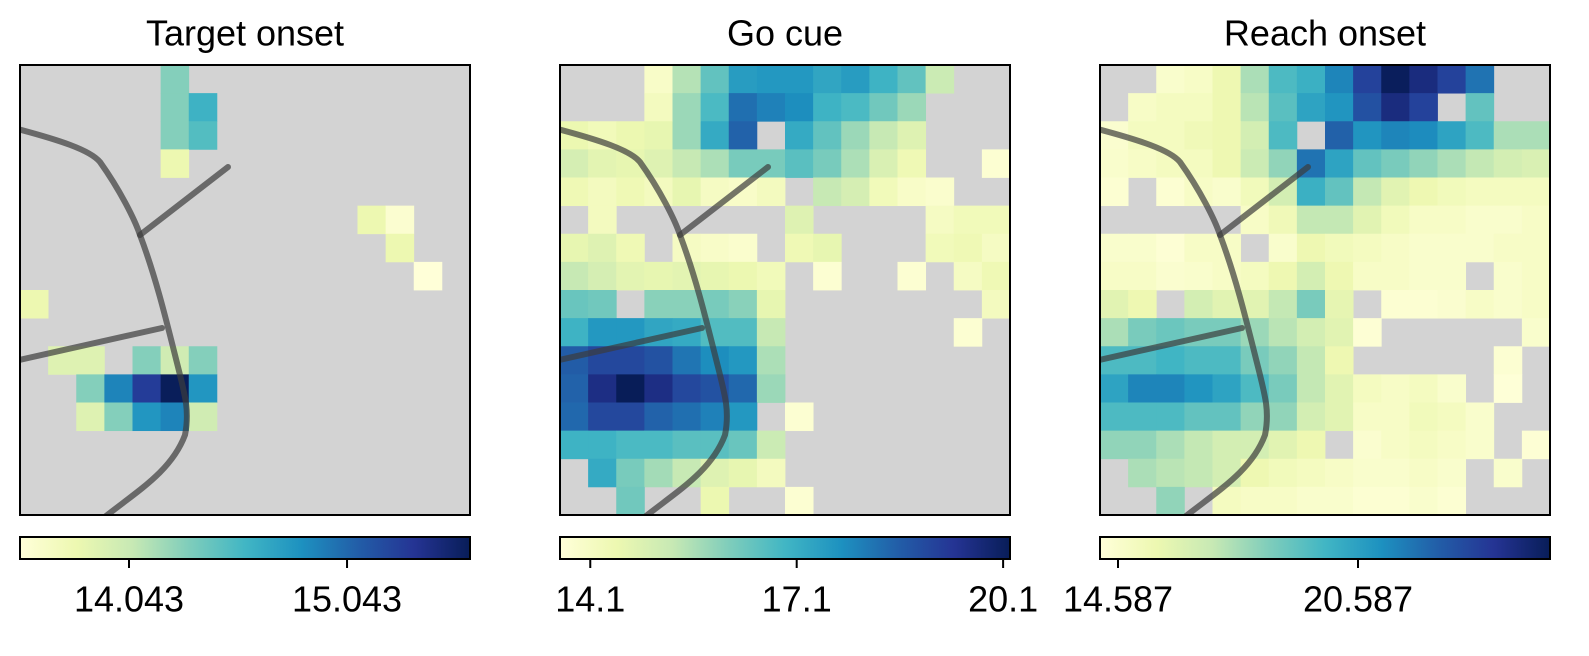  Describe the element at coordinates (245, 33) in the screenshot. I see `chart-title: Target onset` at that location.